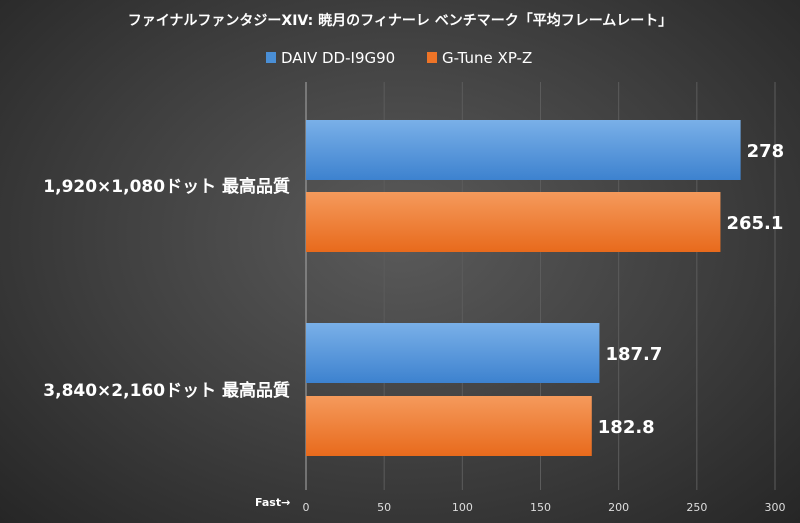 Image resolution: width=800 pixels, height=523 pixels. Describe the element at coordinates (540, 507) in the screenshot. I see `x-tick-label: 150` at that location.